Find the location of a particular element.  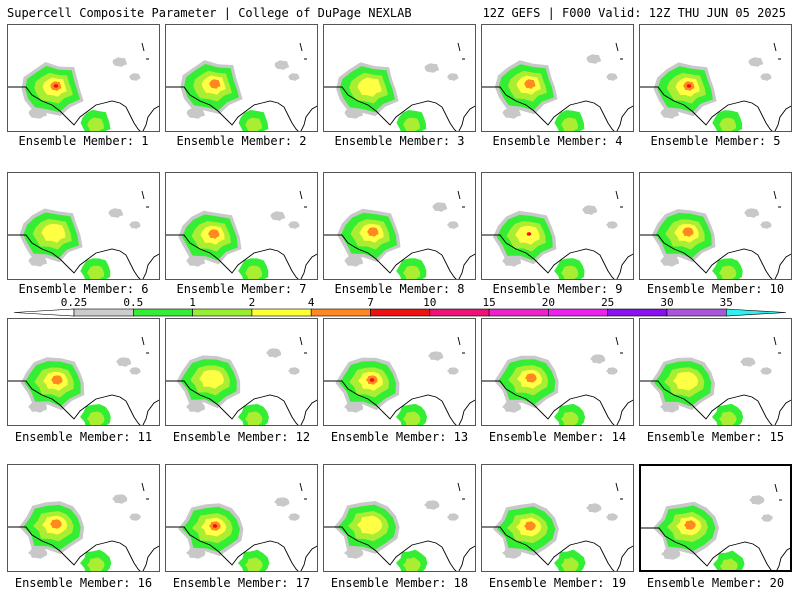

colorbar-tick-label: 20 is located at coordinates (548, 302).